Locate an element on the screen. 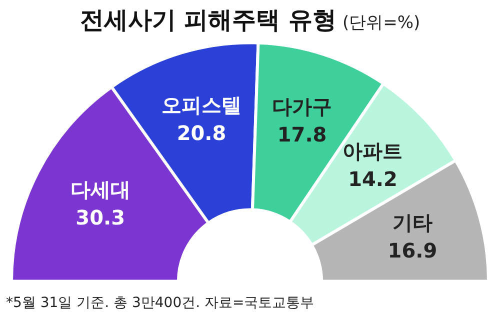  data-label: 30.3 is located at coordinates (101, 217).